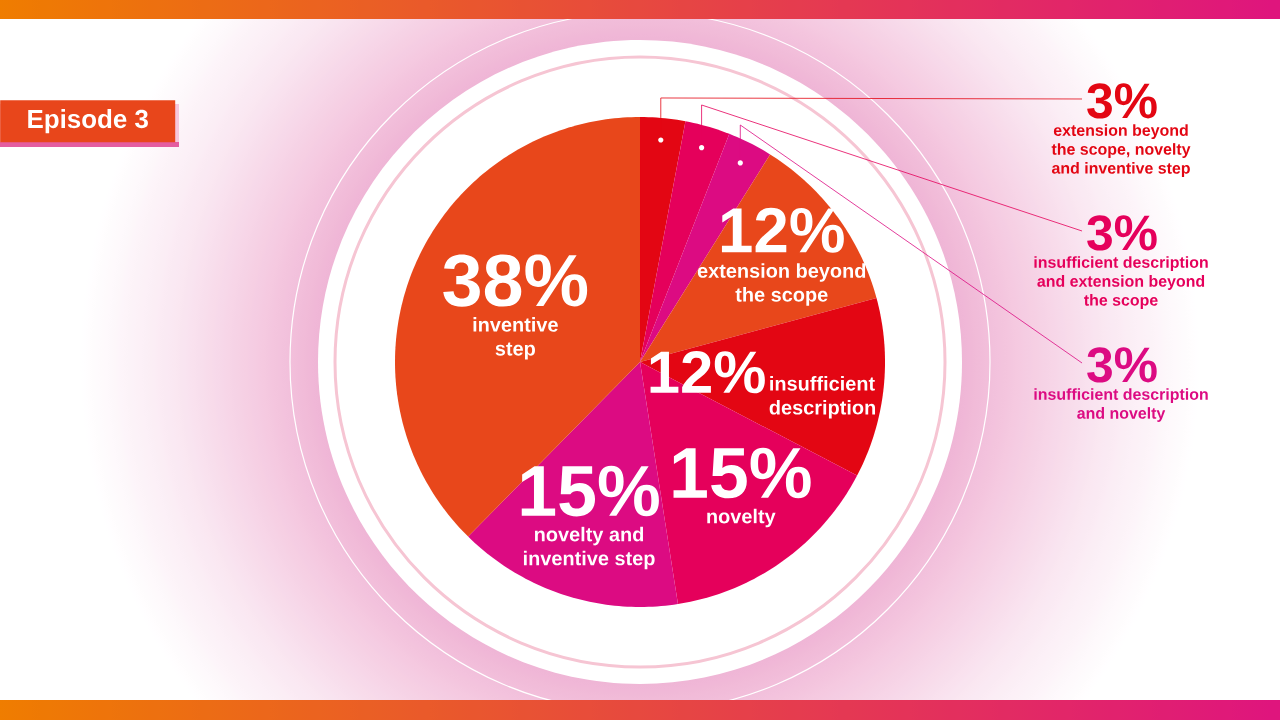  What do you see at coordinates (822, 397) in the screenshot?
I see `slice-label: insufficient description` at bounding box center [822, 397].